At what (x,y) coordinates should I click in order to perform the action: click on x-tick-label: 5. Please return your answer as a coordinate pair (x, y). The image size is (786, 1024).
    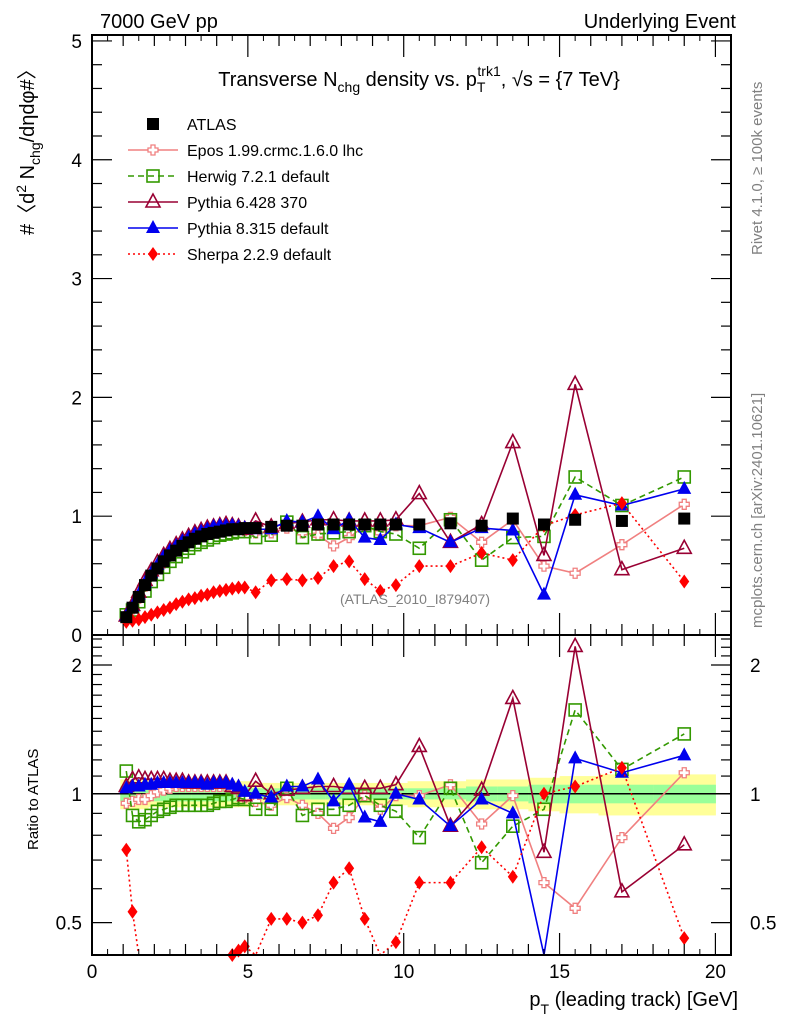
    Looking at the image, I should click on (248, 972).